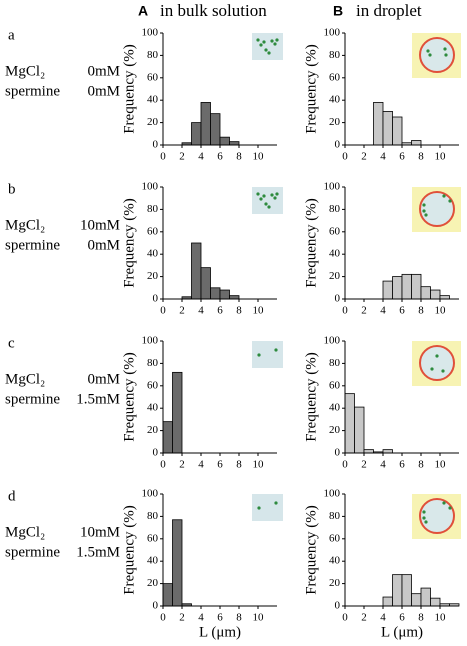 The width and height of the screenshot is (467, 646). What do you see at coordinates (338, 11) in the screenshot?
I see `column-letter: B` at bounding box center [338, 11].